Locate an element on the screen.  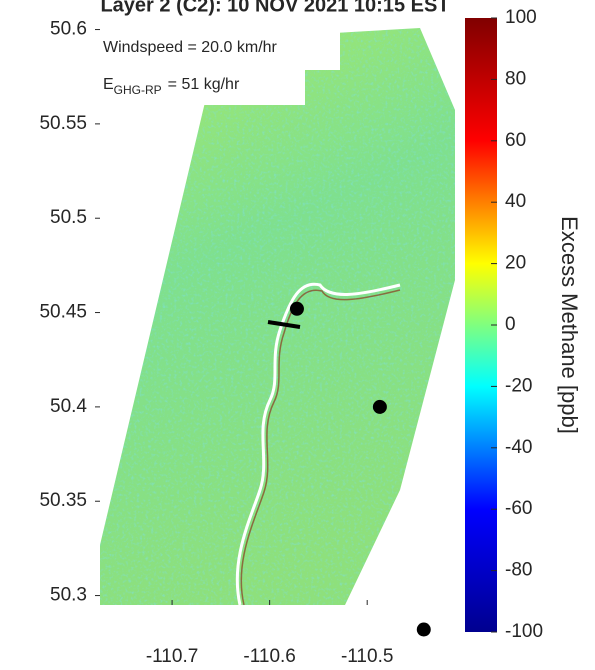
colorbar-tick-label: 40 is located at coordinates (515, 201).